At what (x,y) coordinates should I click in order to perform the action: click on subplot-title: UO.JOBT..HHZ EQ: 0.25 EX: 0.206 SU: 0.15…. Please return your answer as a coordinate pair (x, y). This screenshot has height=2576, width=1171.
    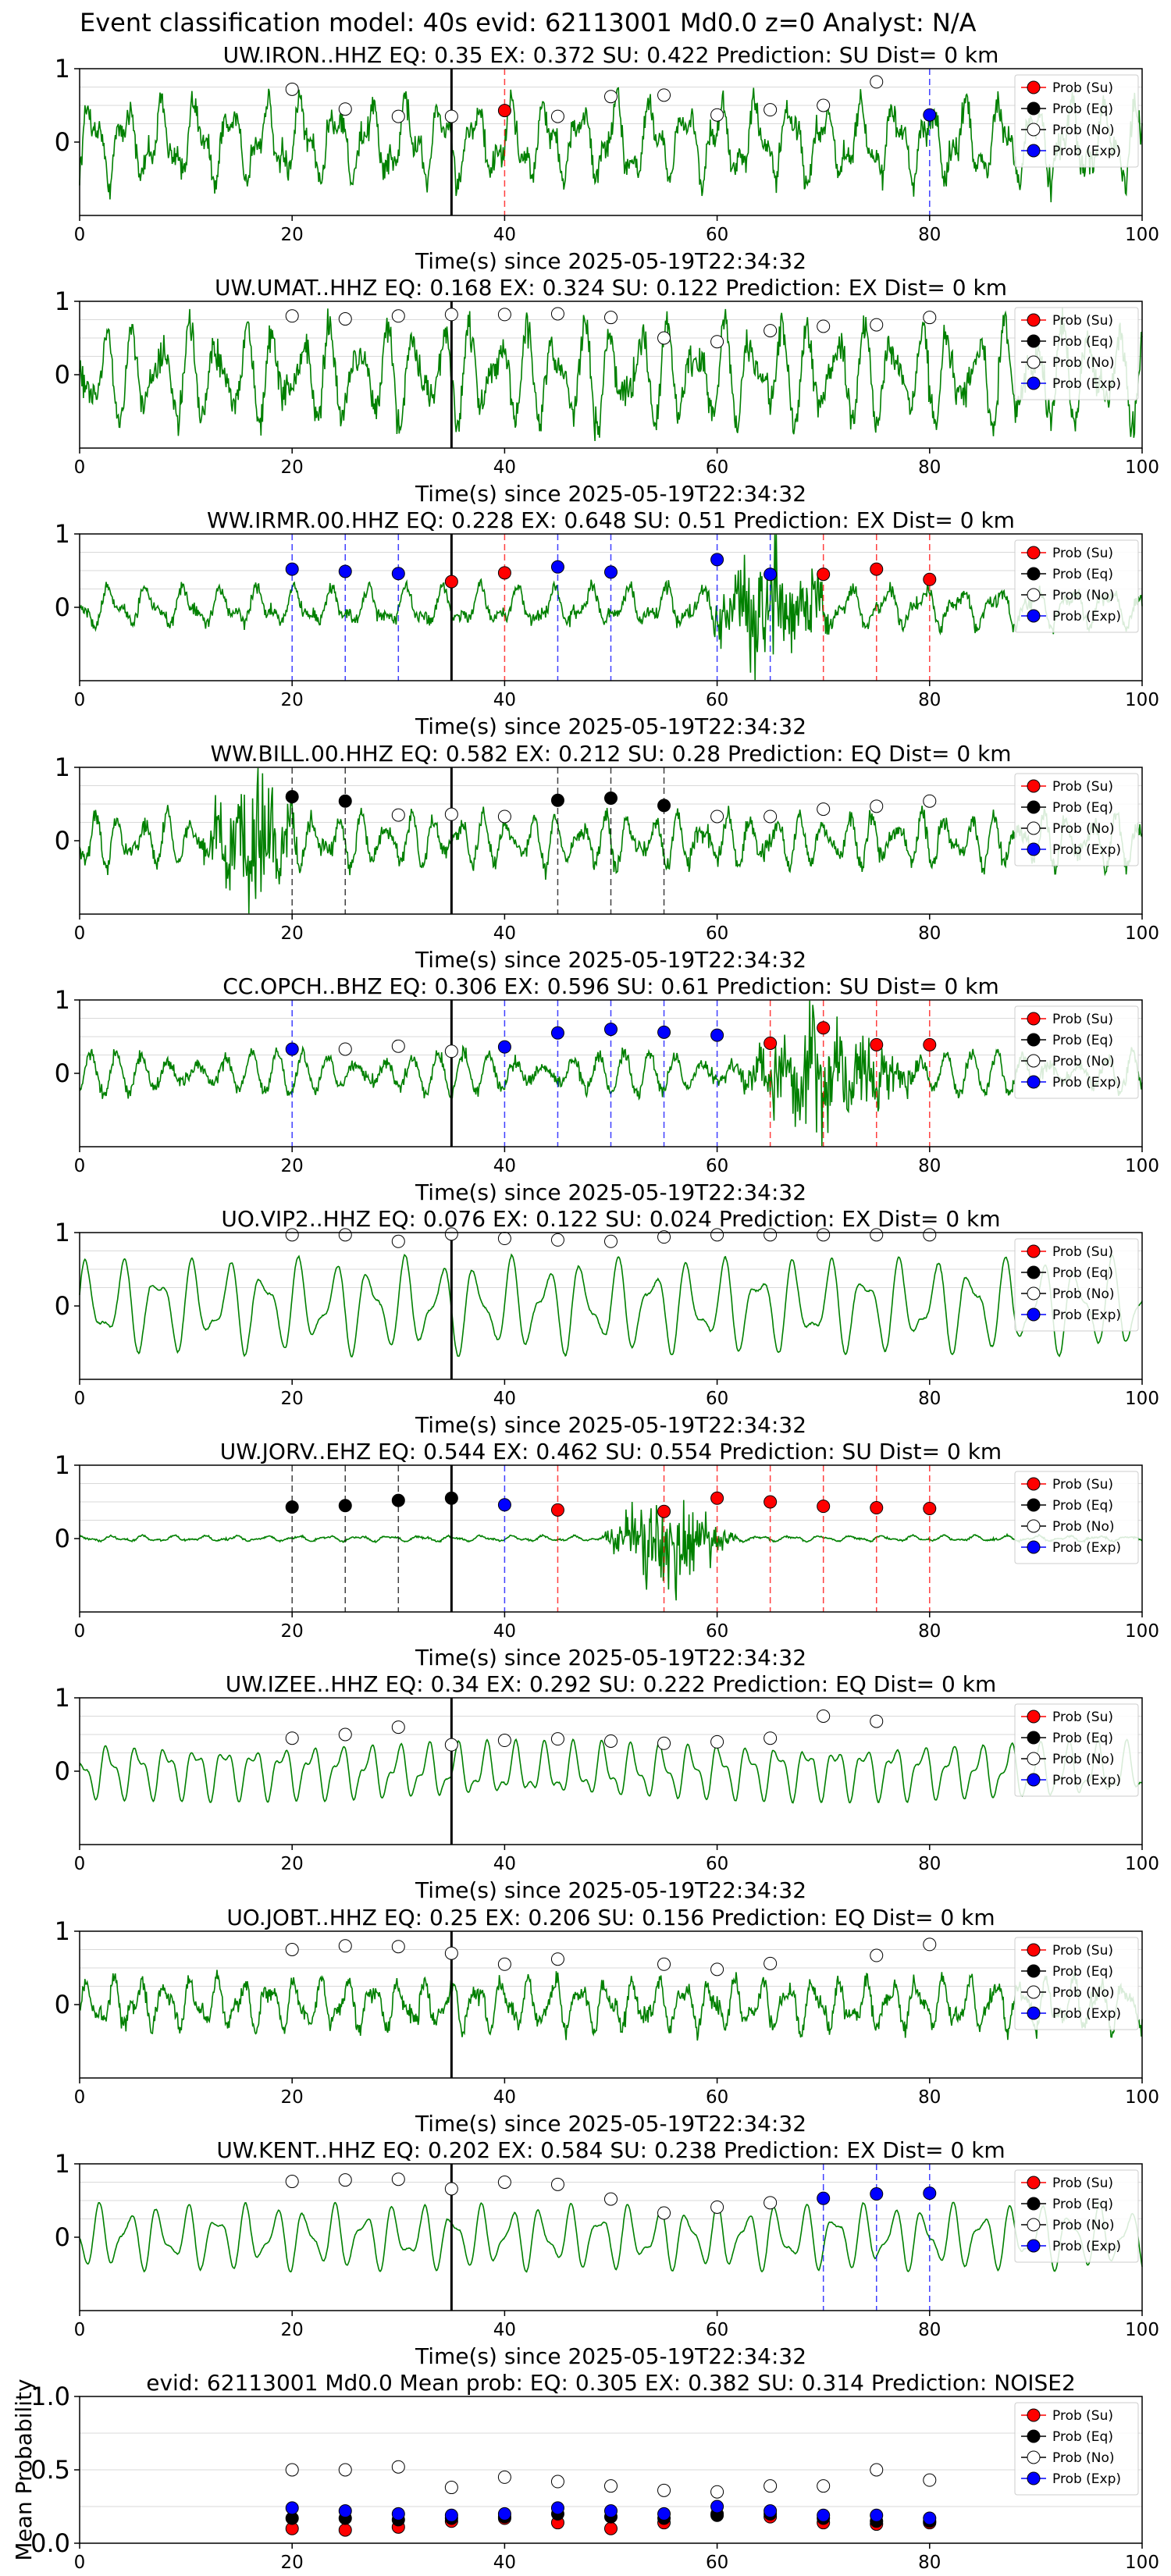
    Looking at the image, I should click on (610, 1917).